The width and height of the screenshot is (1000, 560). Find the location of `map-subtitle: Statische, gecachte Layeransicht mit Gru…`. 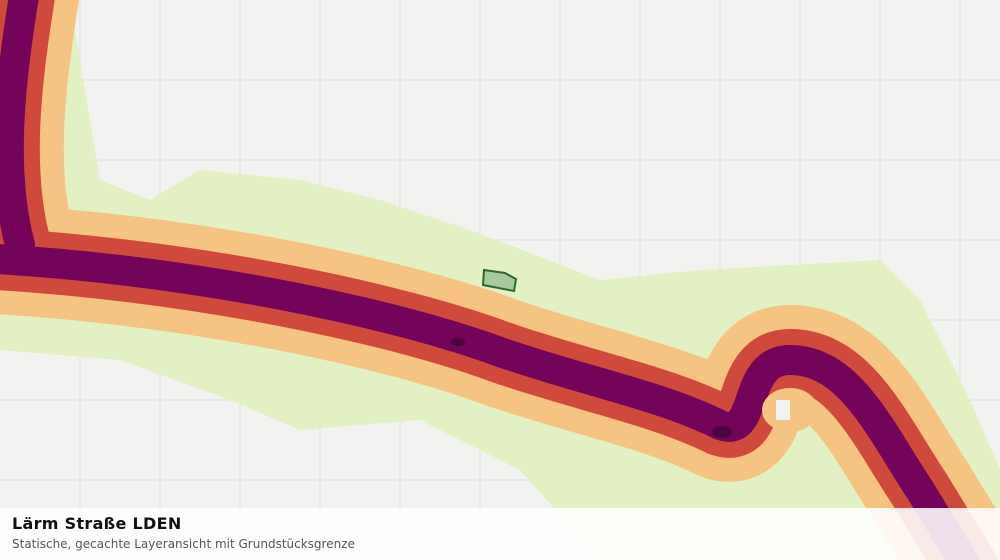

map-subtitle: Statische, gecachte Layeransicht mit Gru… is located at coordinates (183, 544).